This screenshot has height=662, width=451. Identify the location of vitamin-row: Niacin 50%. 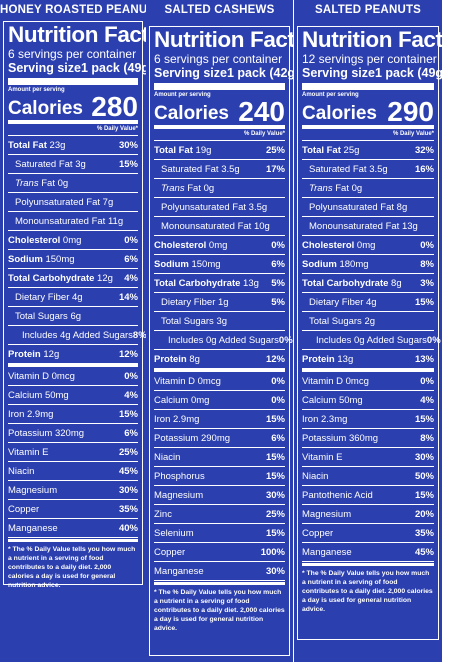
(368, 476).